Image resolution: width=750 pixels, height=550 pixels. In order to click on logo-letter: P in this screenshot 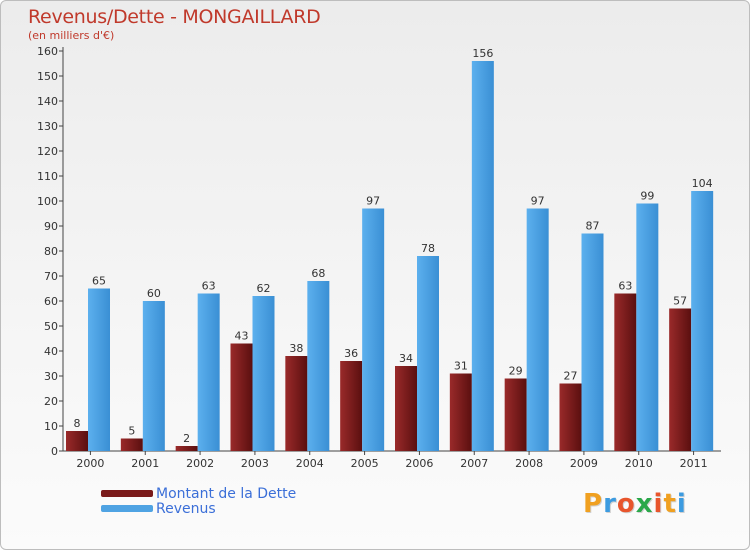, I will do `click(593, 504)`.